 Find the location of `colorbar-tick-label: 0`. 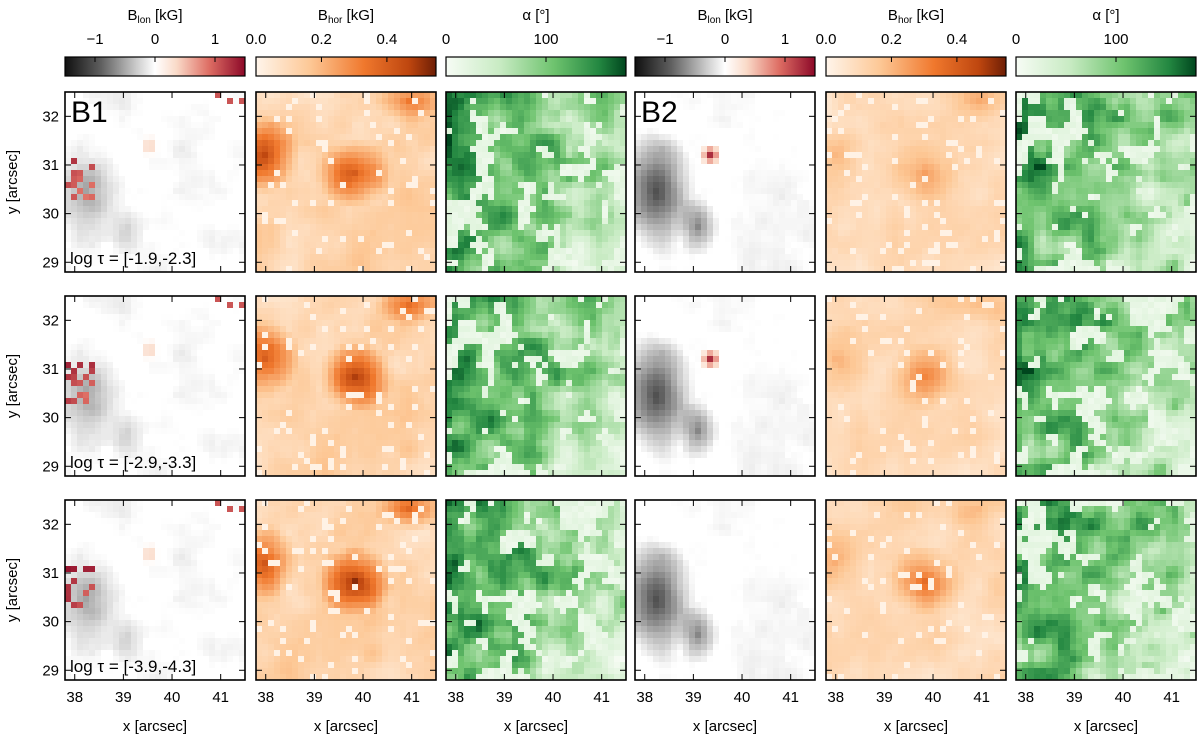

colorbar-tick-label: 0 is located at coordinates (1016, 39).